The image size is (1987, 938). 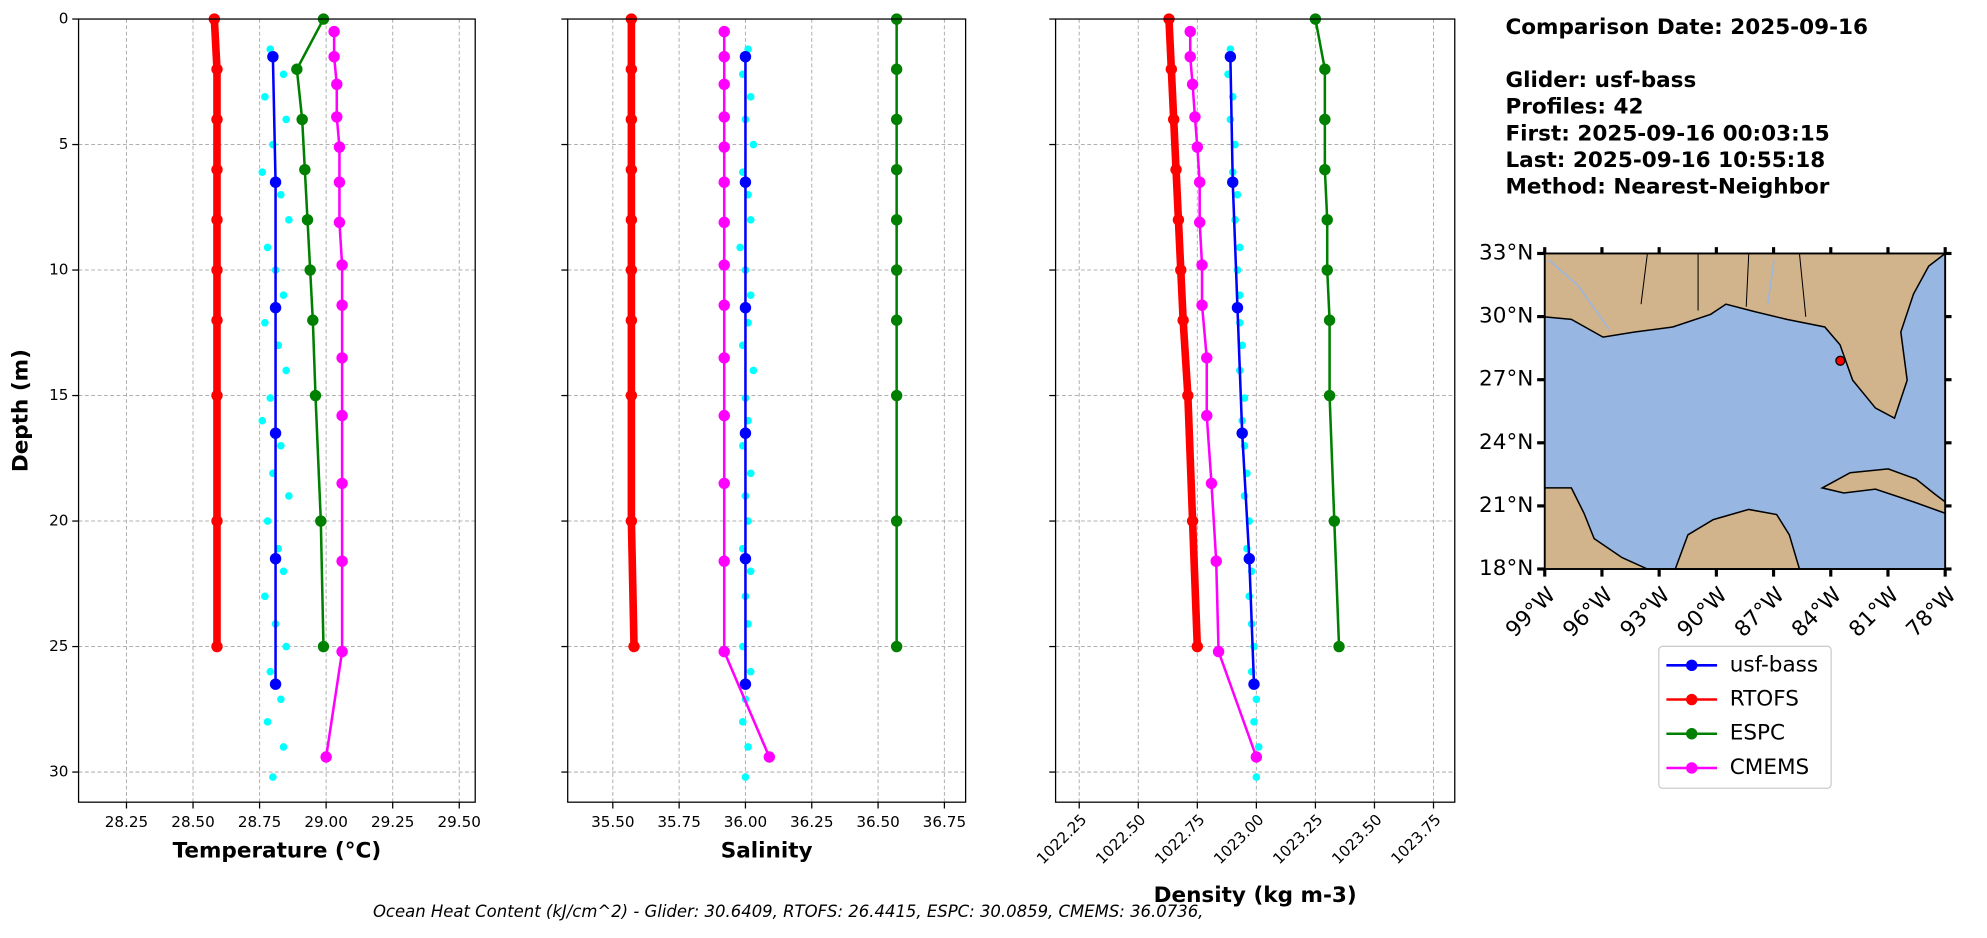 I want to click on x-tick-label: 35.75, so click(x=678, y=822).